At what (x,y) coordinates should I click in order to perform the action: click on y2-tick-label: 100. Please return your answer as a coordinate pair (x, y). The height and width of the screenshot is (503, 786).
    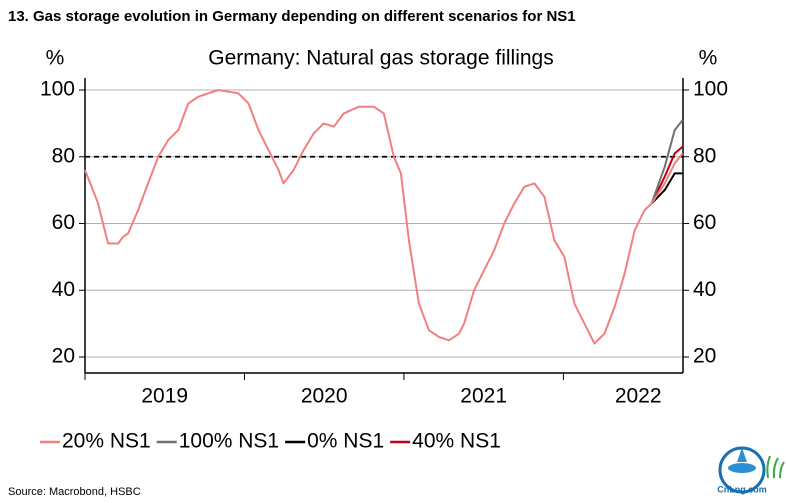
    Looking at the image, I should click on (710, 89).